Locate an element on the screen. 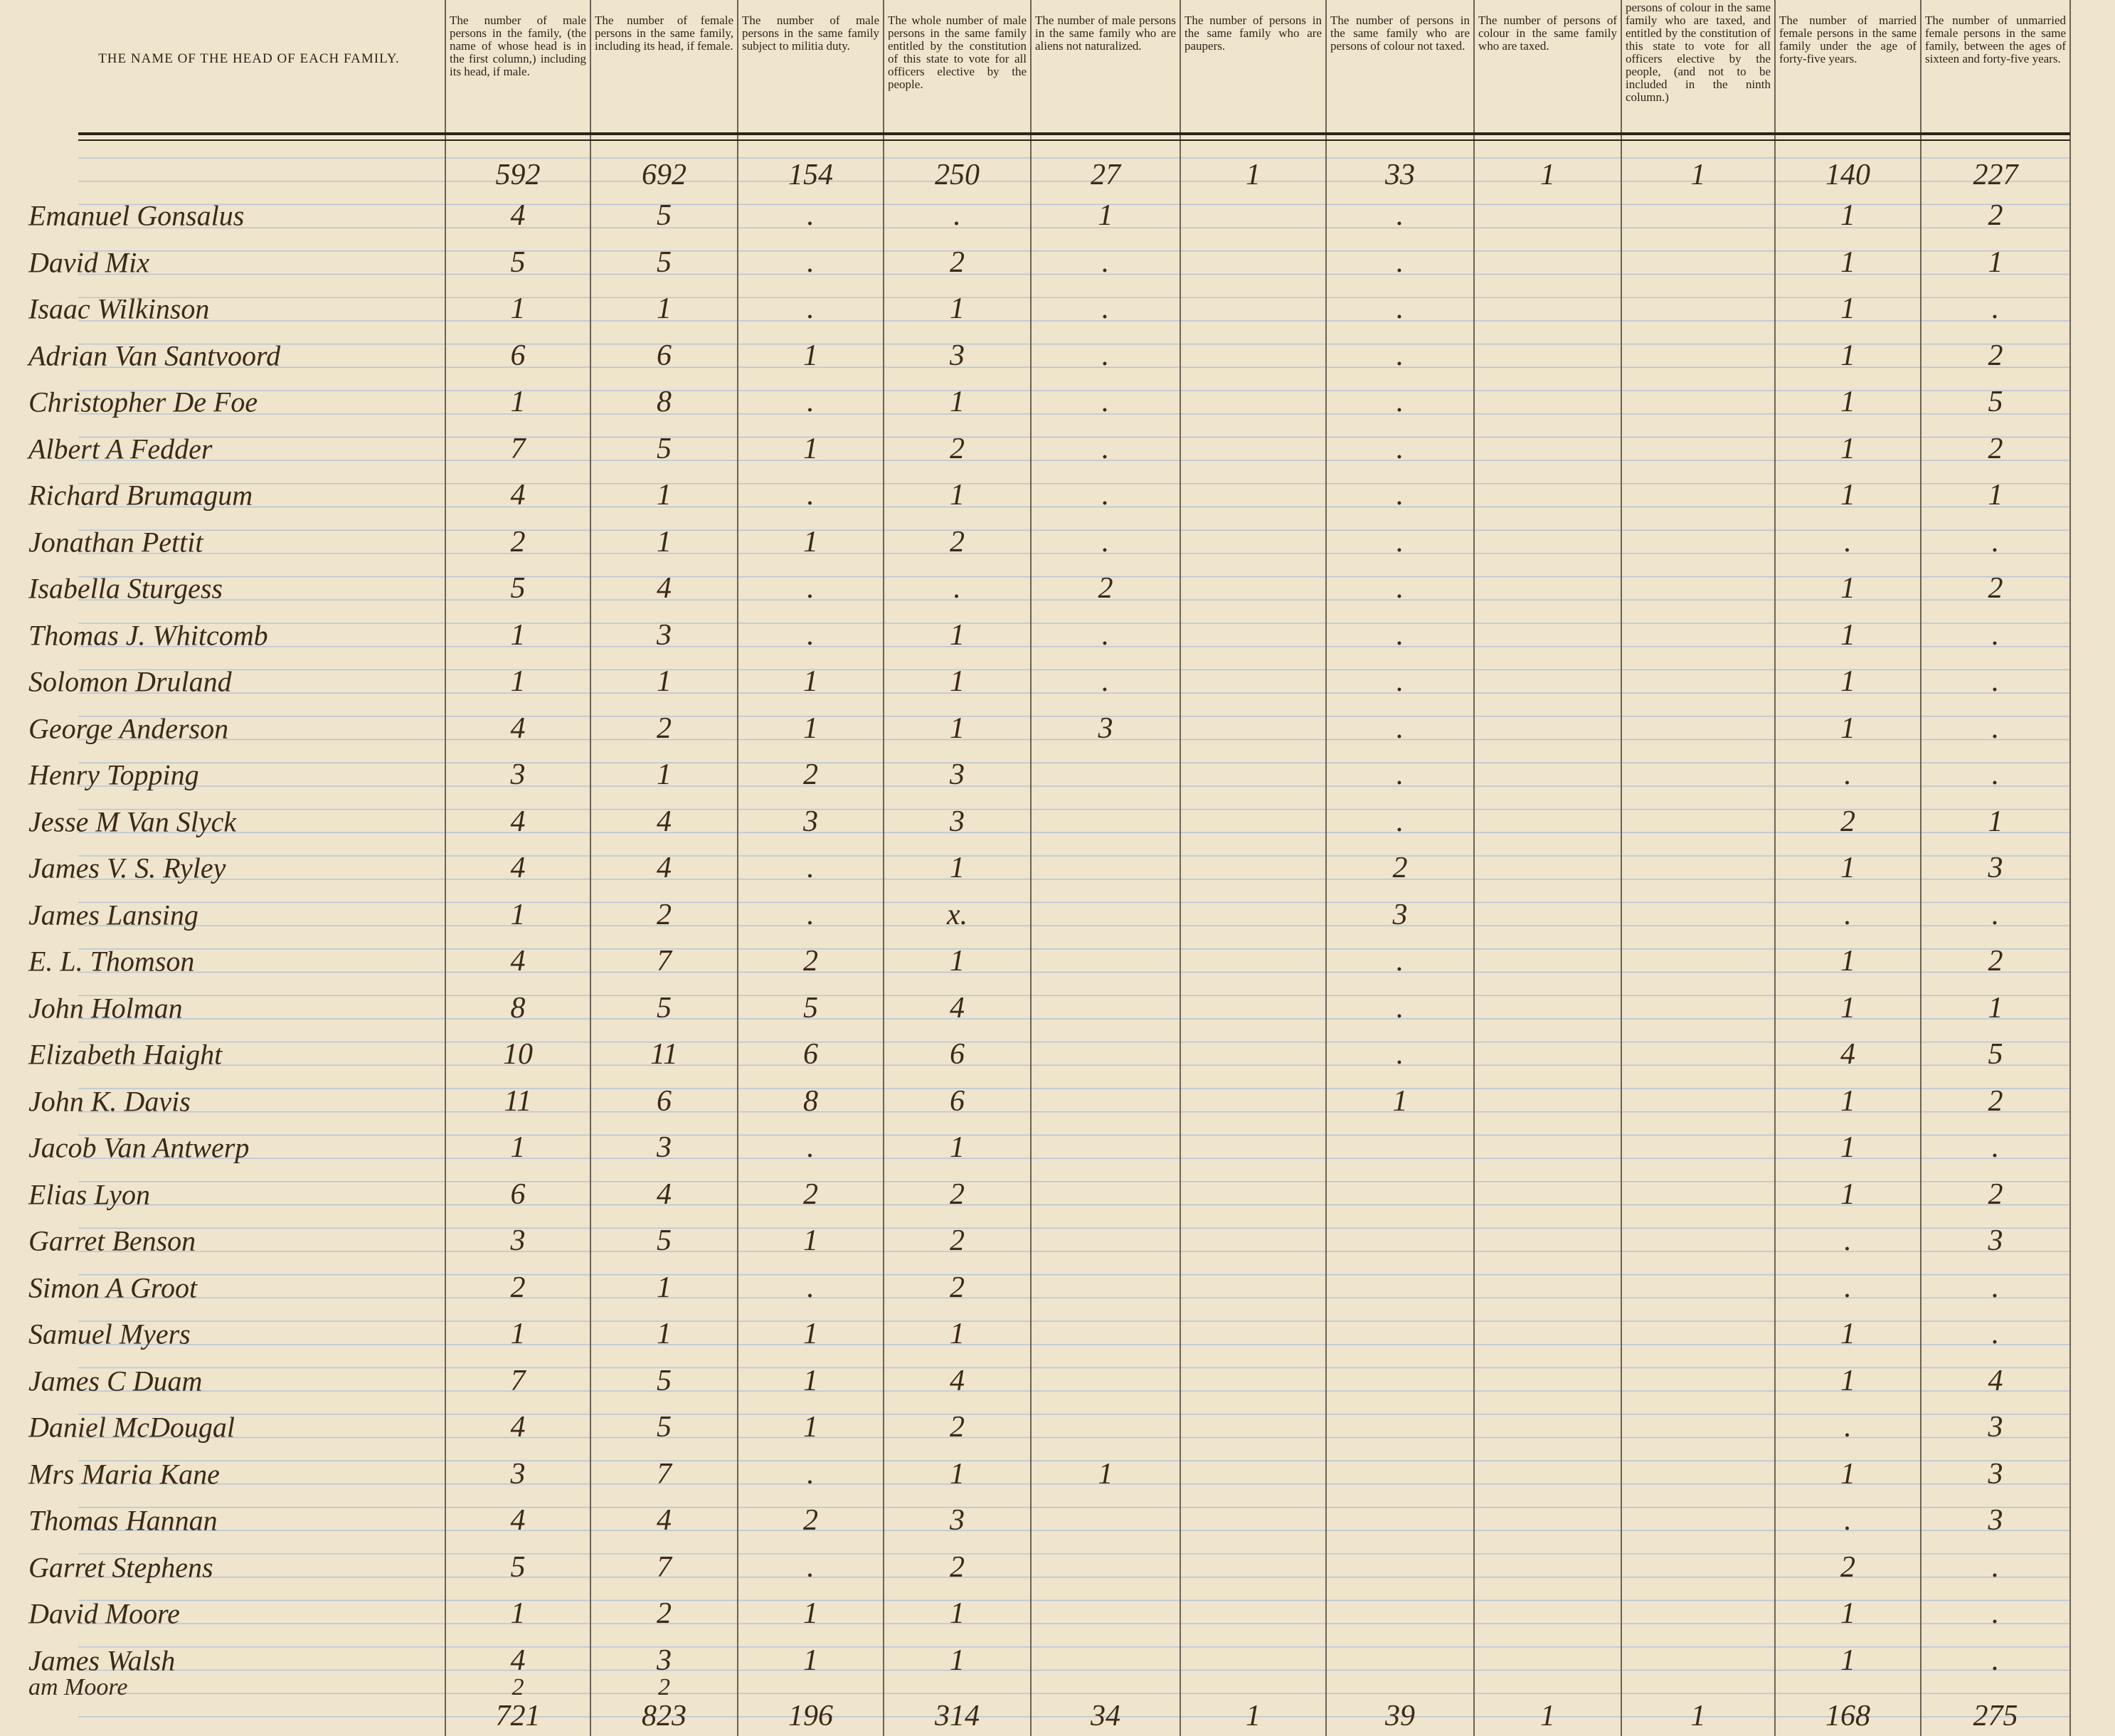 This screenshot has width=2115, height=1736. count-cell: 10 is located at coordinates (518, 1054).